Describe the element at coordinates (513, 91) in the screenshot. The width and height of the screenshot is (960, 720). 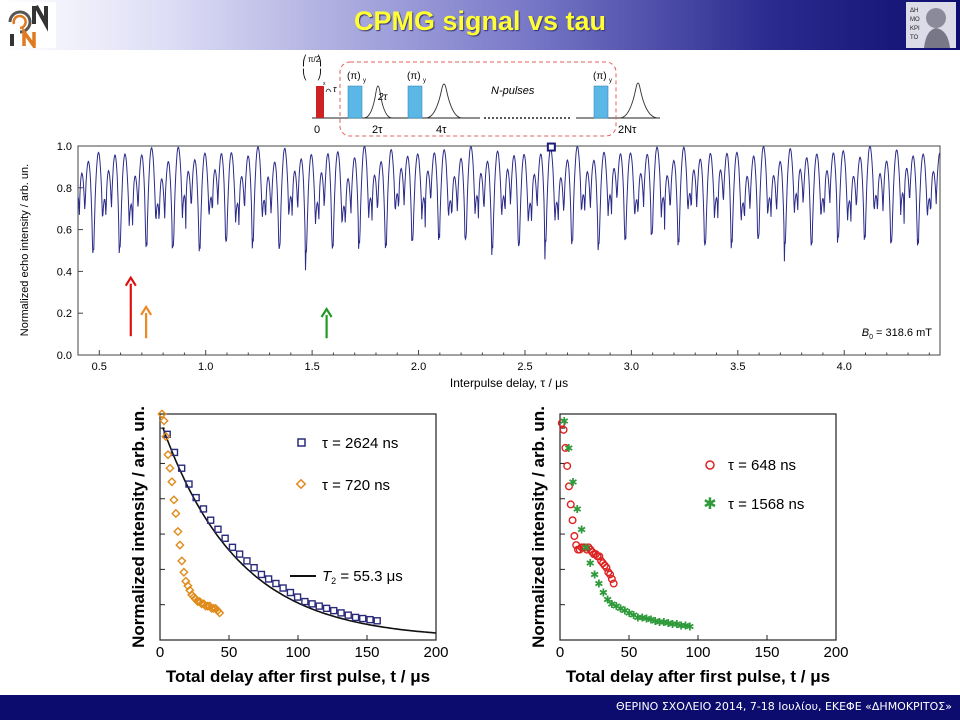
I see `n-pulses-label: N-pulses` at that location.